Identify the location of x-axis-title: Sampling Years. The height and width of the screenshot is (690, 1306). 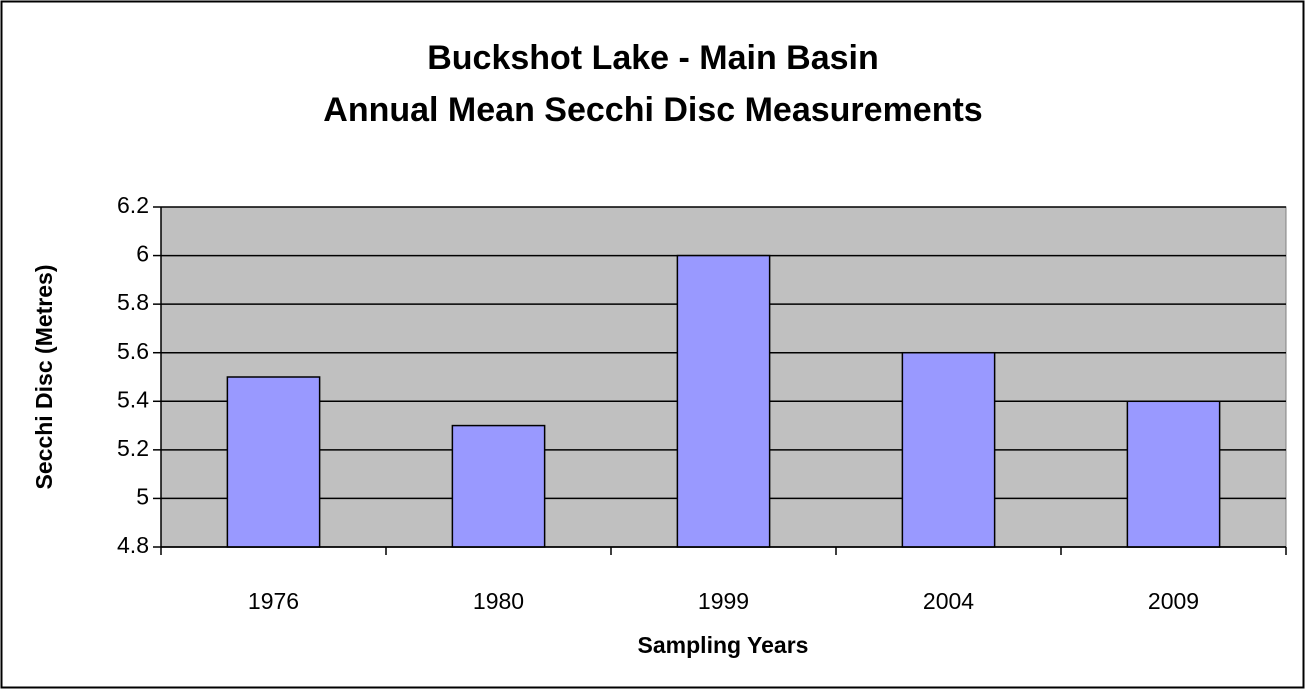
(723, 645).